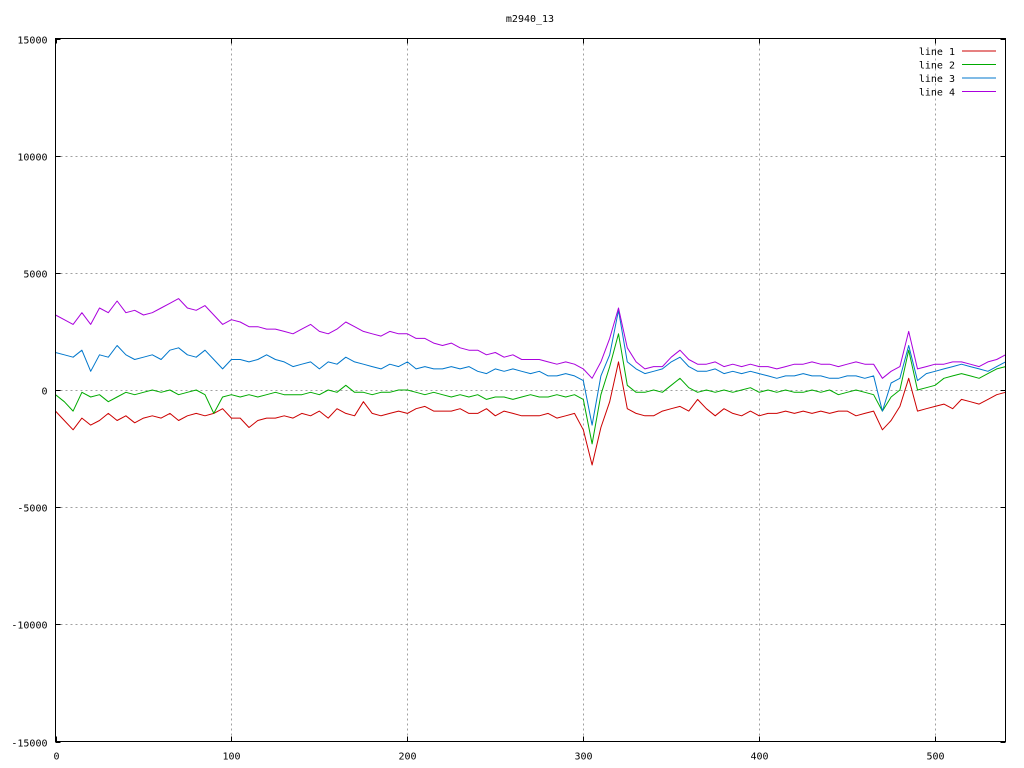 The width and height of the screenshot is (1024, 768). I want to click on legend-label: line 2, so click(937, 66).